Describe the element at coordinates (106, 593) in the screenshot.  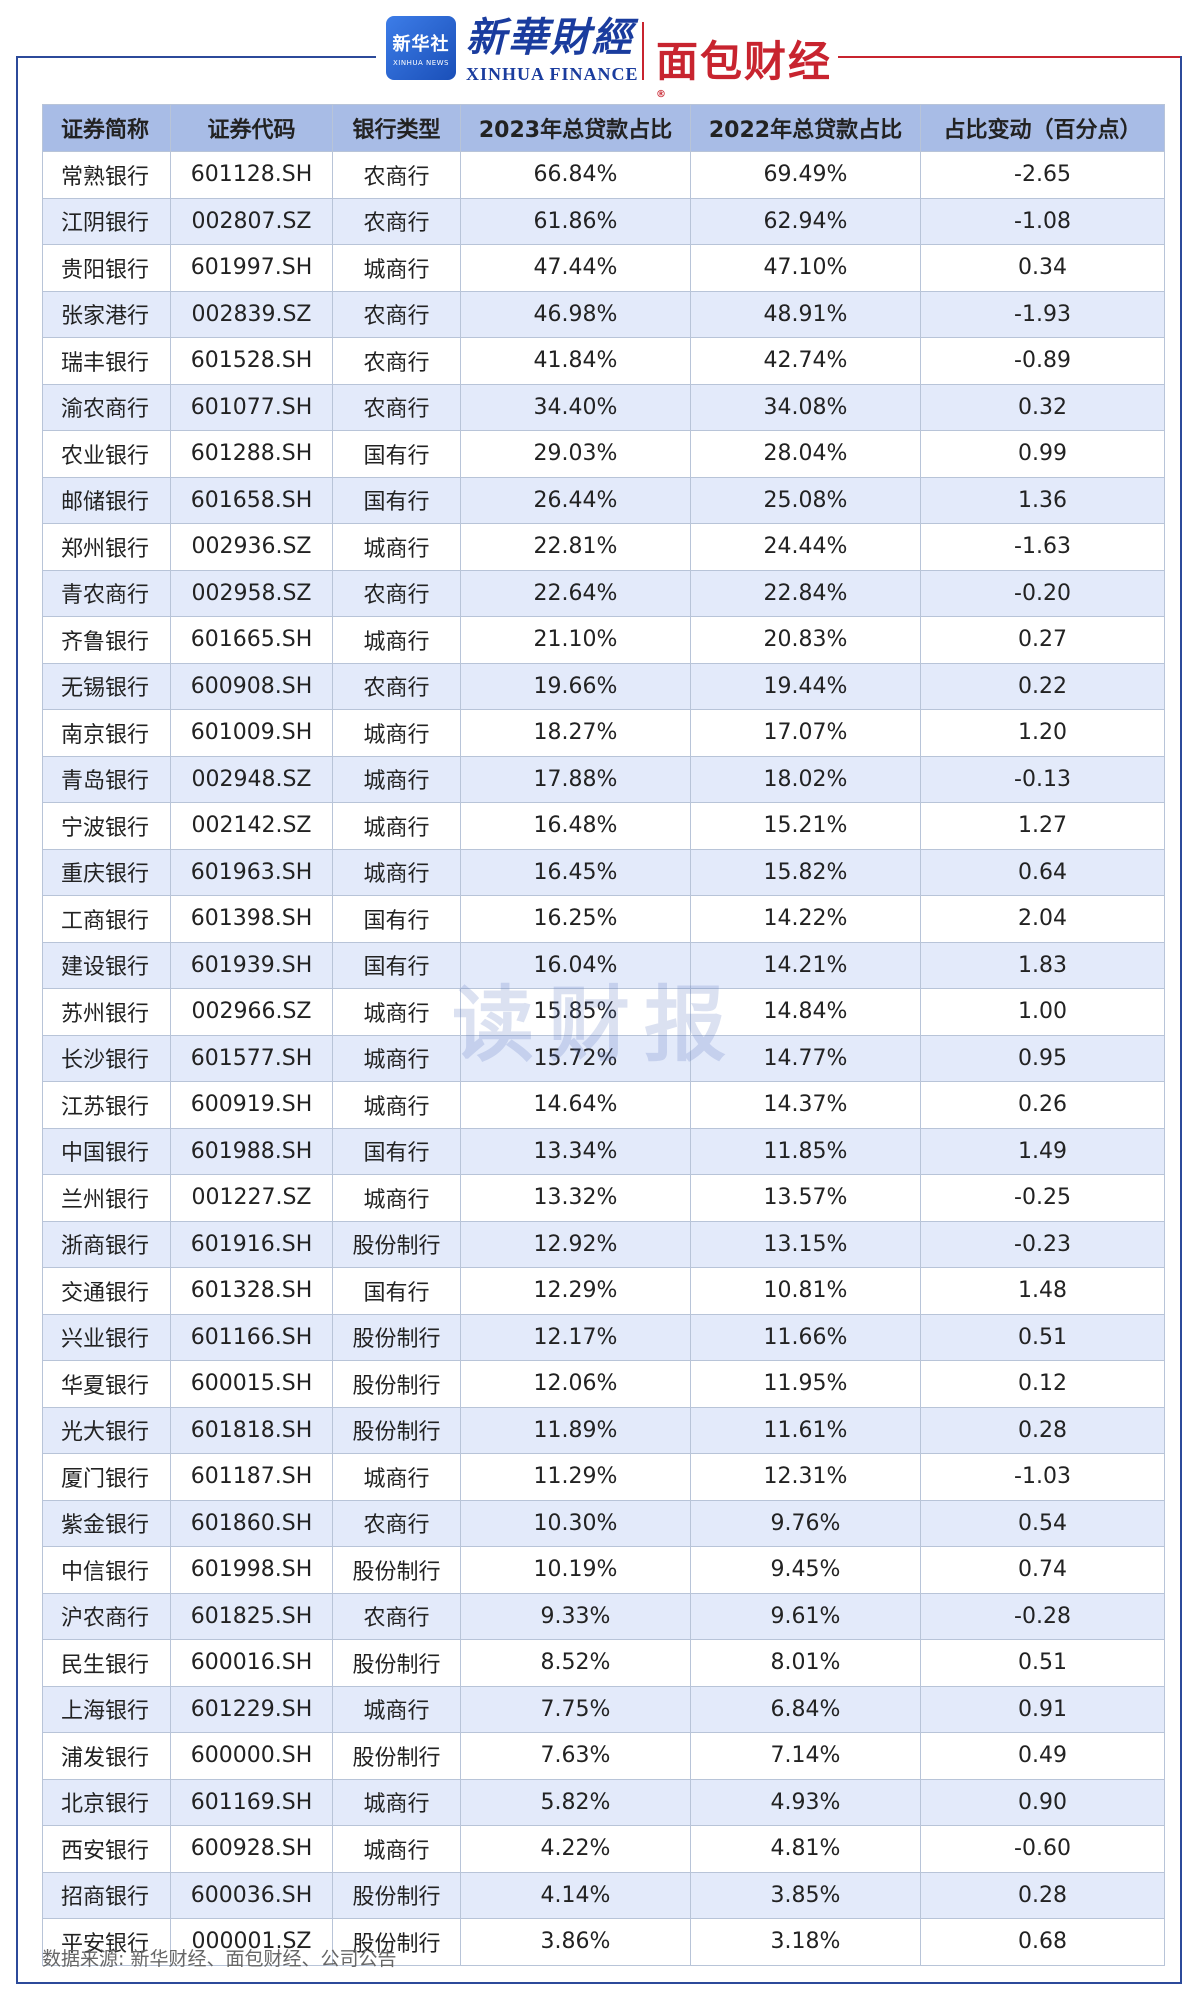
I see `table-cell: 青农商行` at that location.